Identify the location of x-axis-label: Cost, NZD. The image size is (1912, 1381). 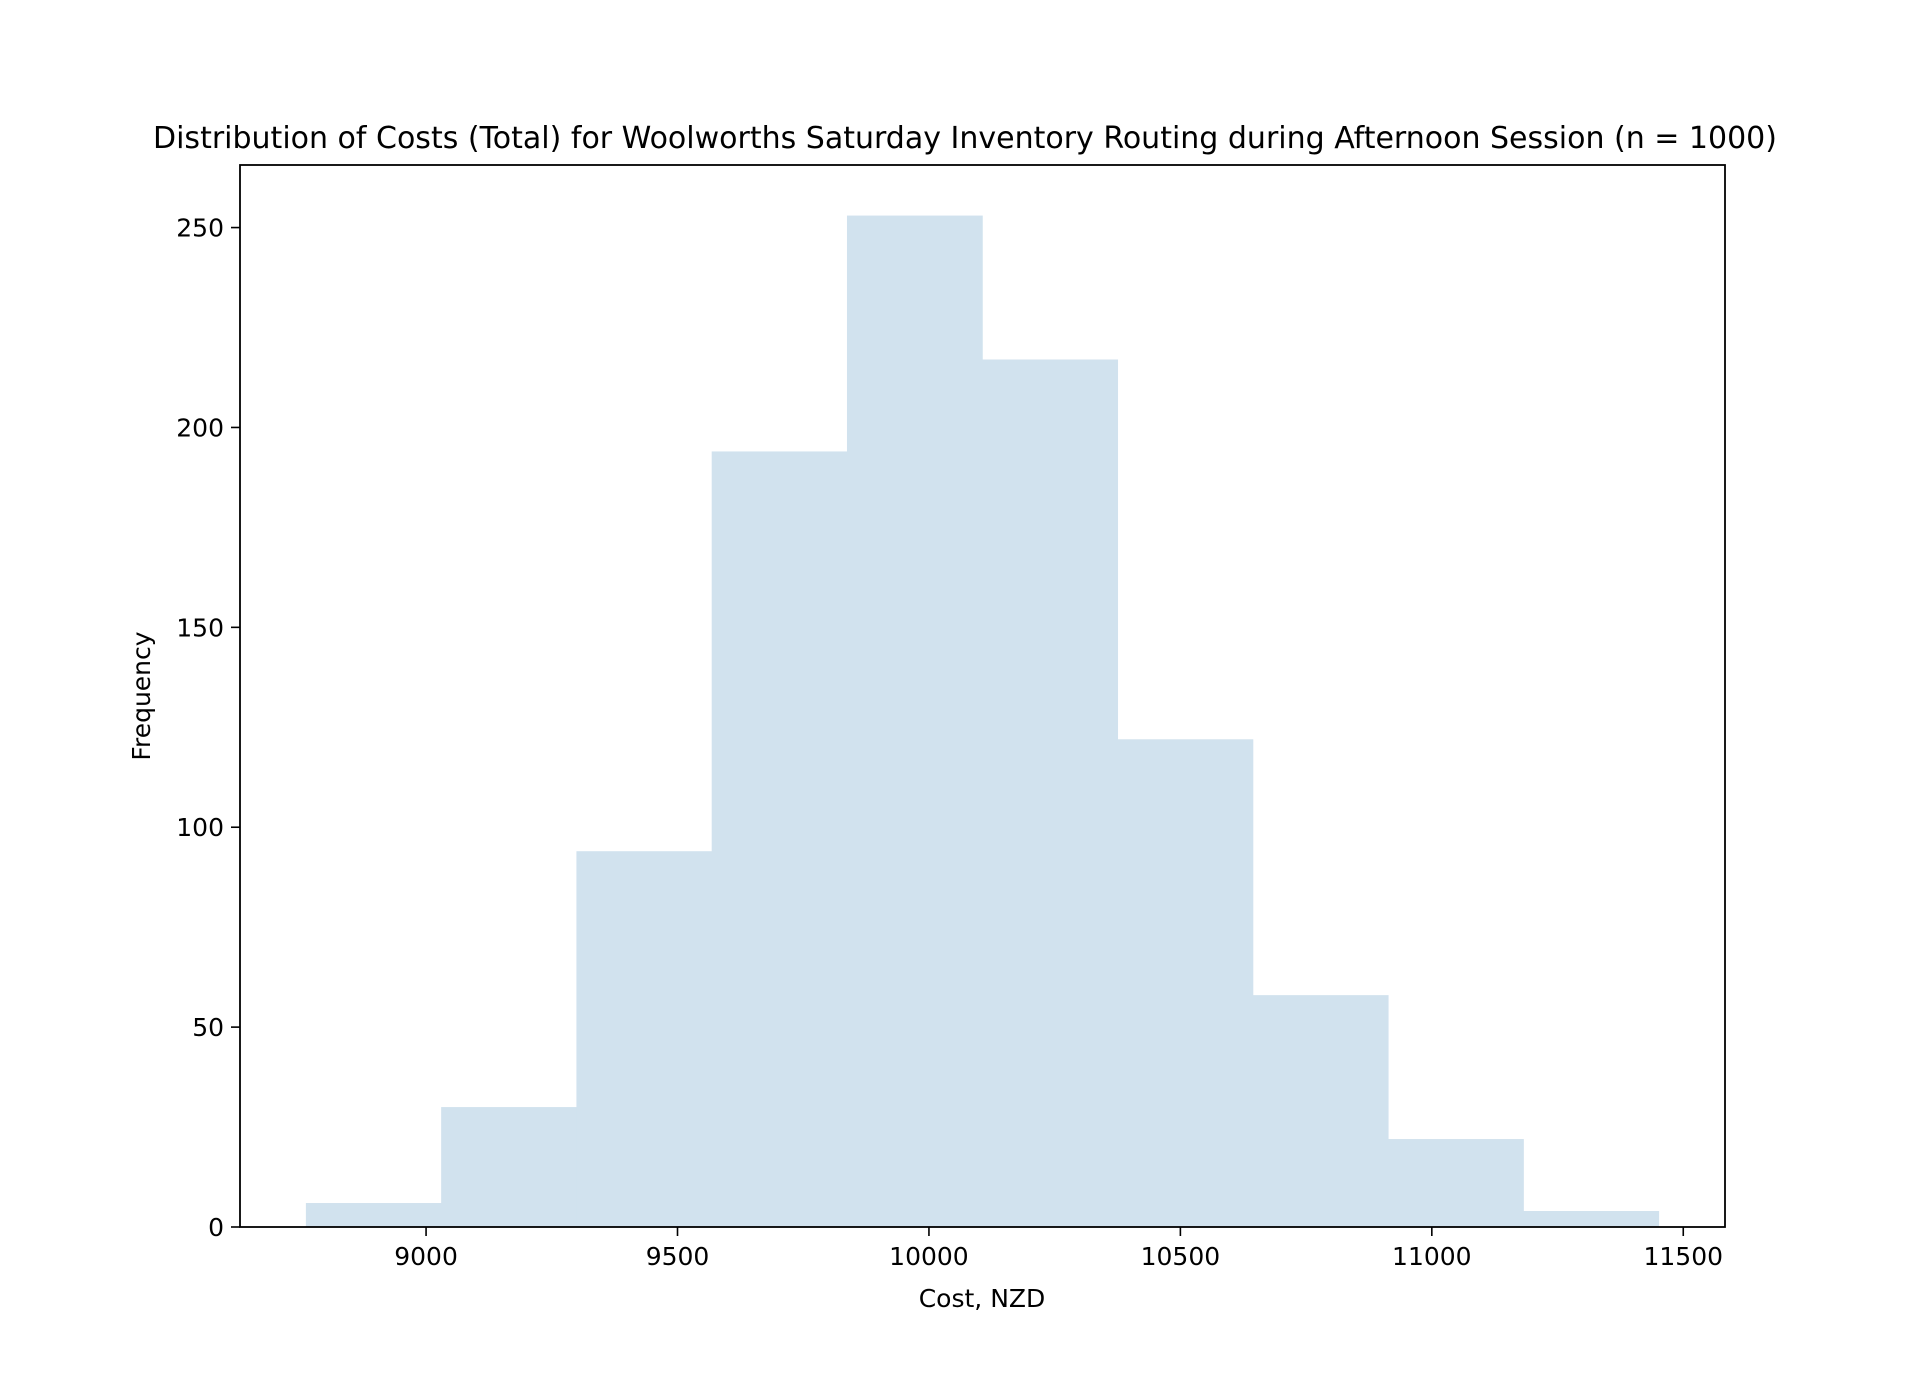
(982, 1298).